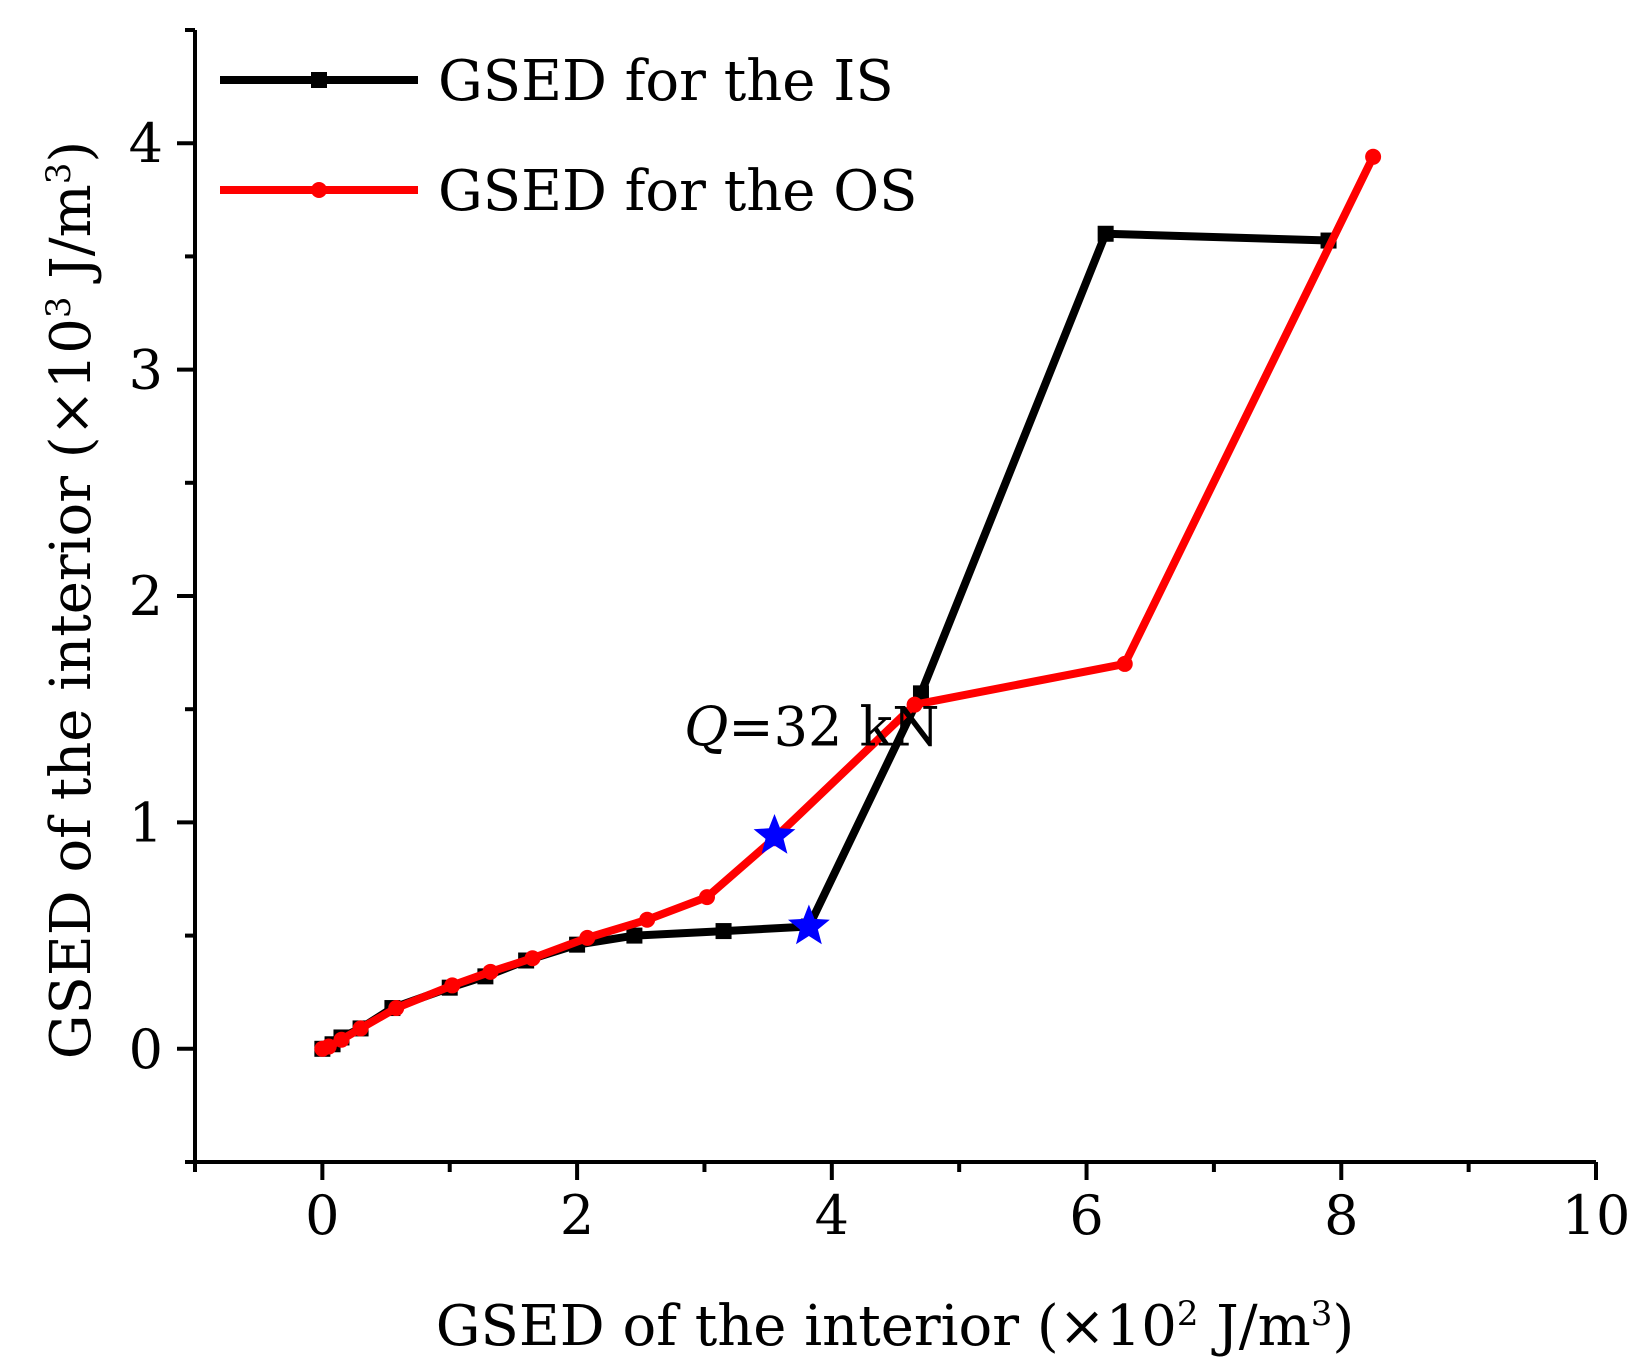 This screenshot has height=1372, width=1635. What do you see at coordinates (677, 191) in the screenshot?
I see `legend-label: GSED for the OS` at bounding box center [677, 191].